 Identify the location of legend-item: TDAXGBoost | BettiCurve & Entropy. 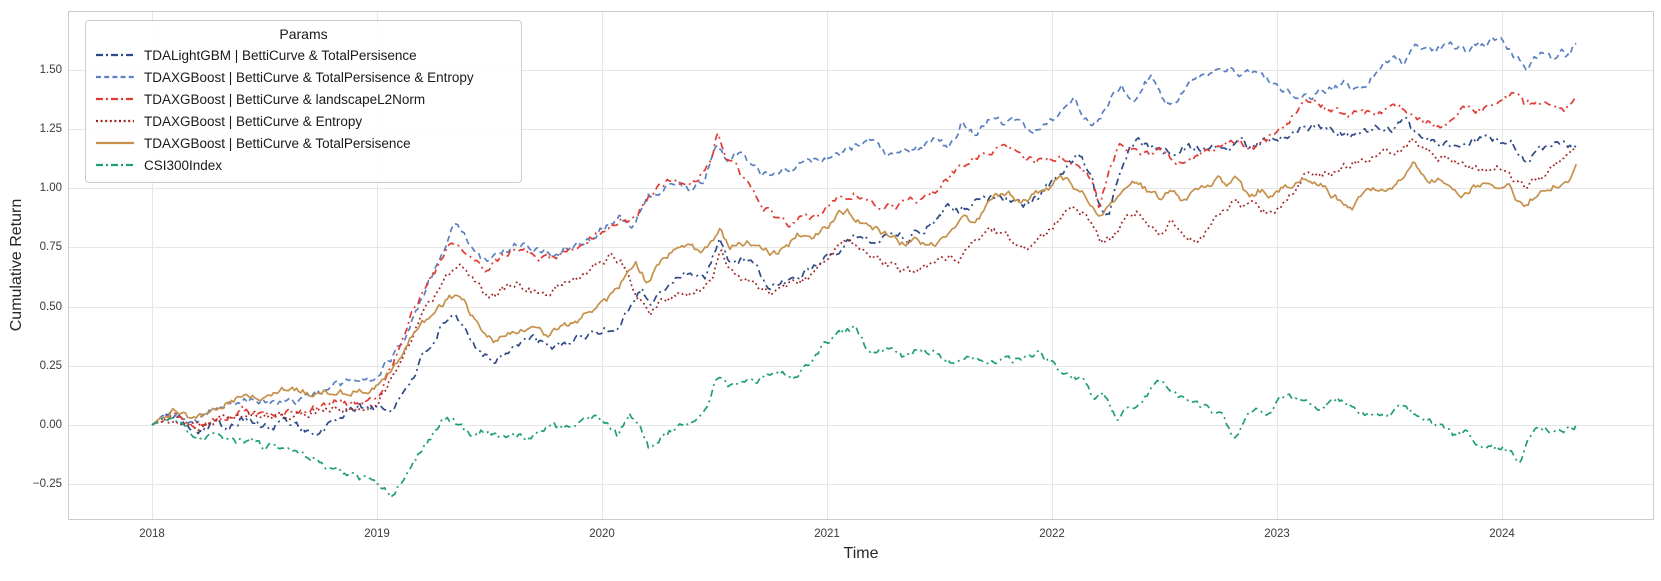
(303, 121).